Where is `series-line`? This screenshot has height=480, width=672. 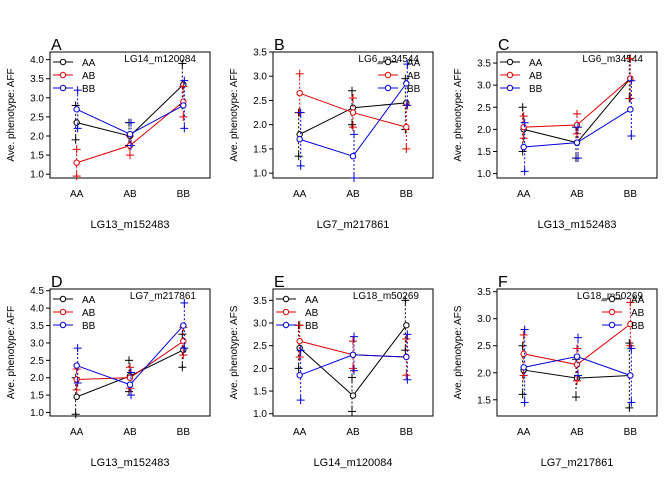
series-line is located at coordinates (353, 360).